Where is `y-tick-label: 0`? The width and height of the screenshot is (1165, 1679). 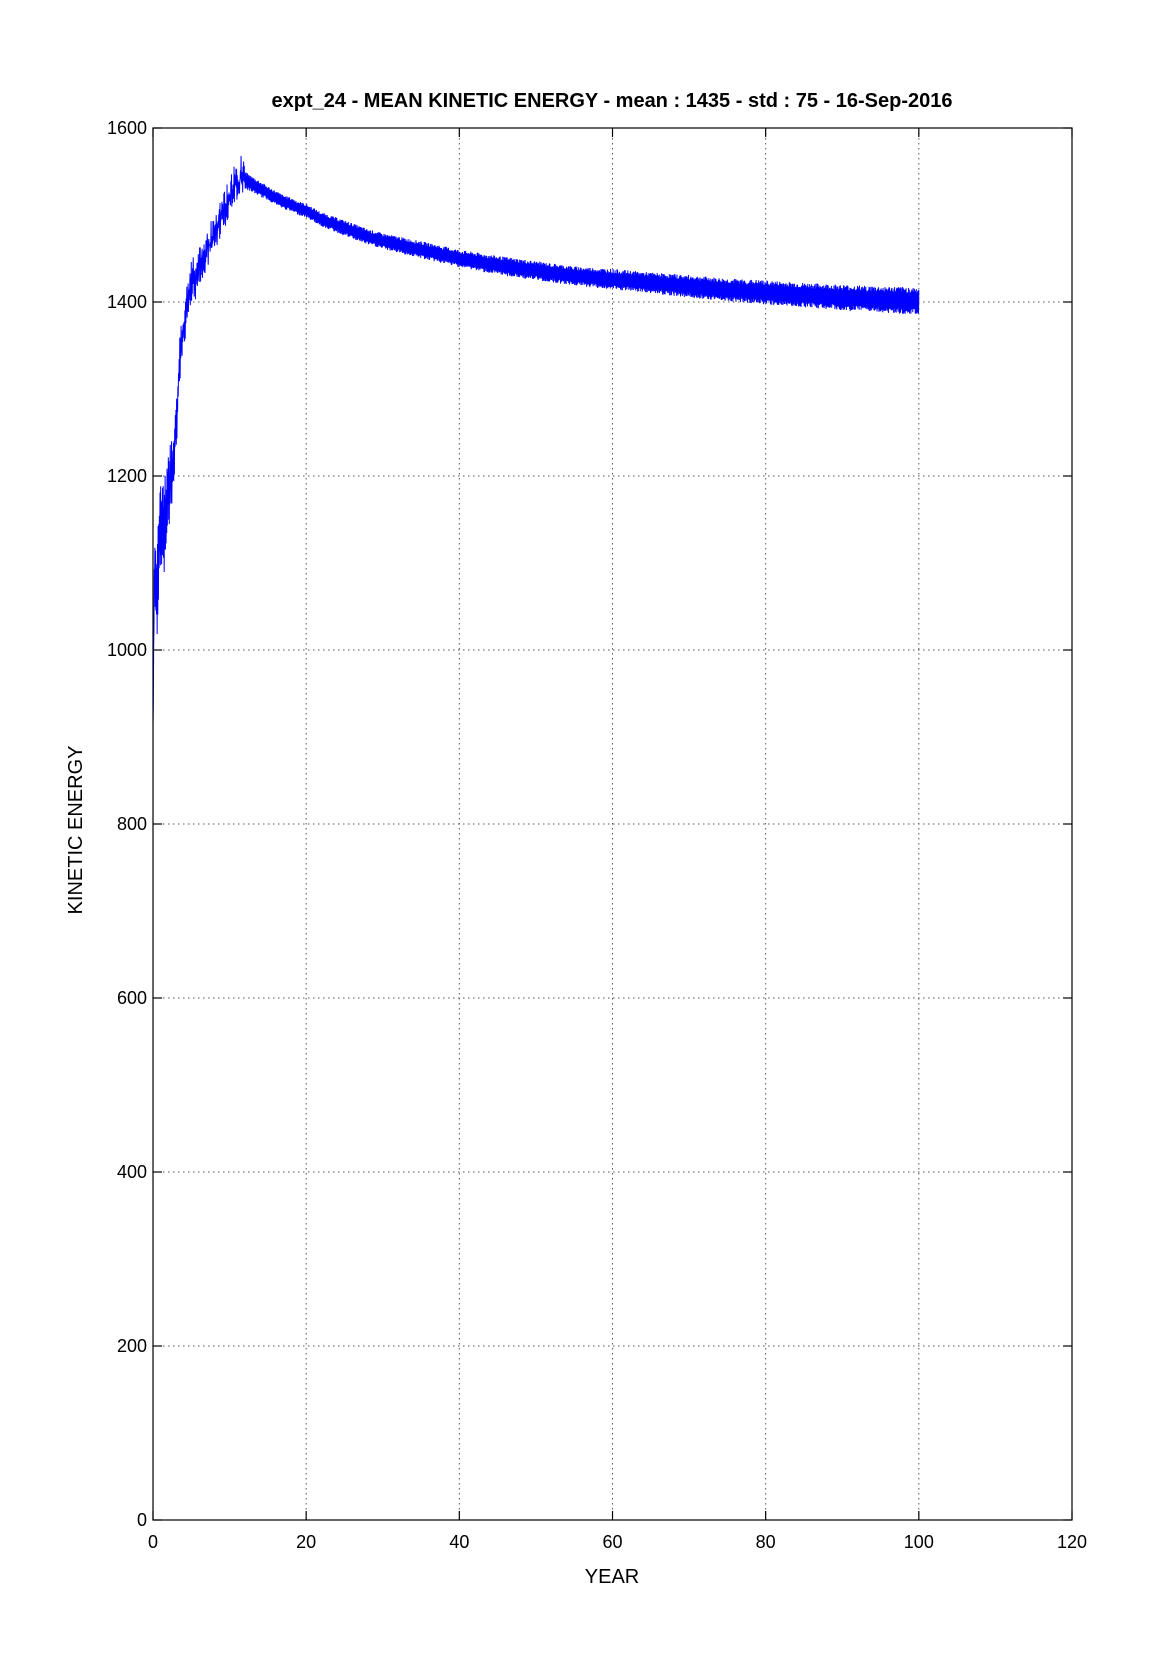
y-tick-label: 0 is located at coordinates (142, 1520).